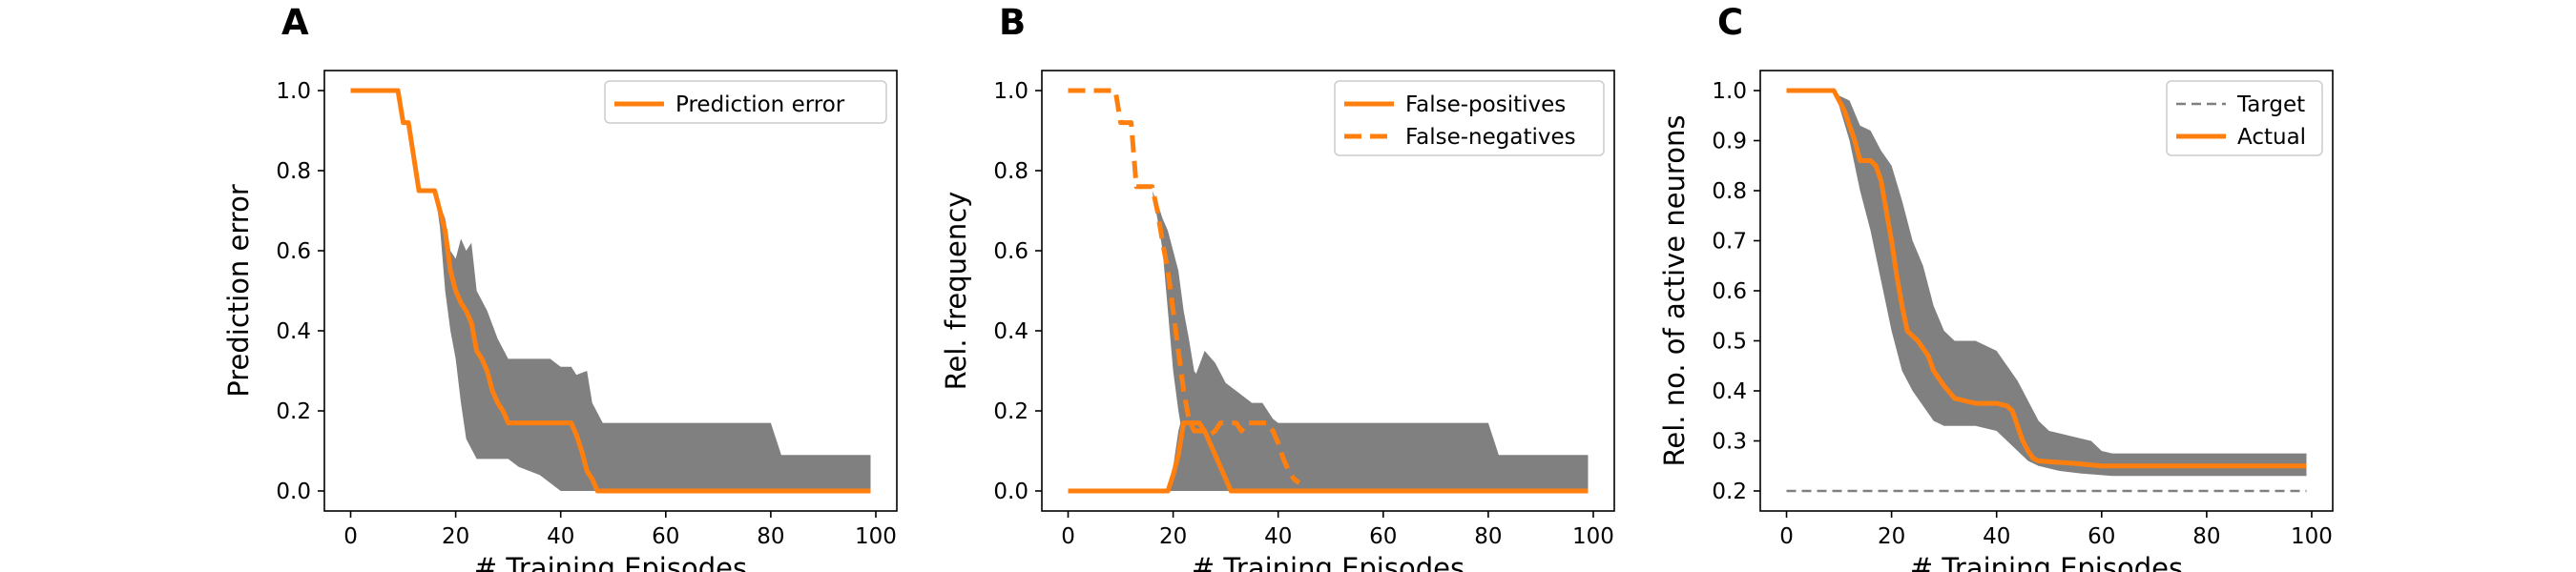 The image size is (2576, 572). I want to click on panel-b-legend-label: False-positives, so click(1485, 104).